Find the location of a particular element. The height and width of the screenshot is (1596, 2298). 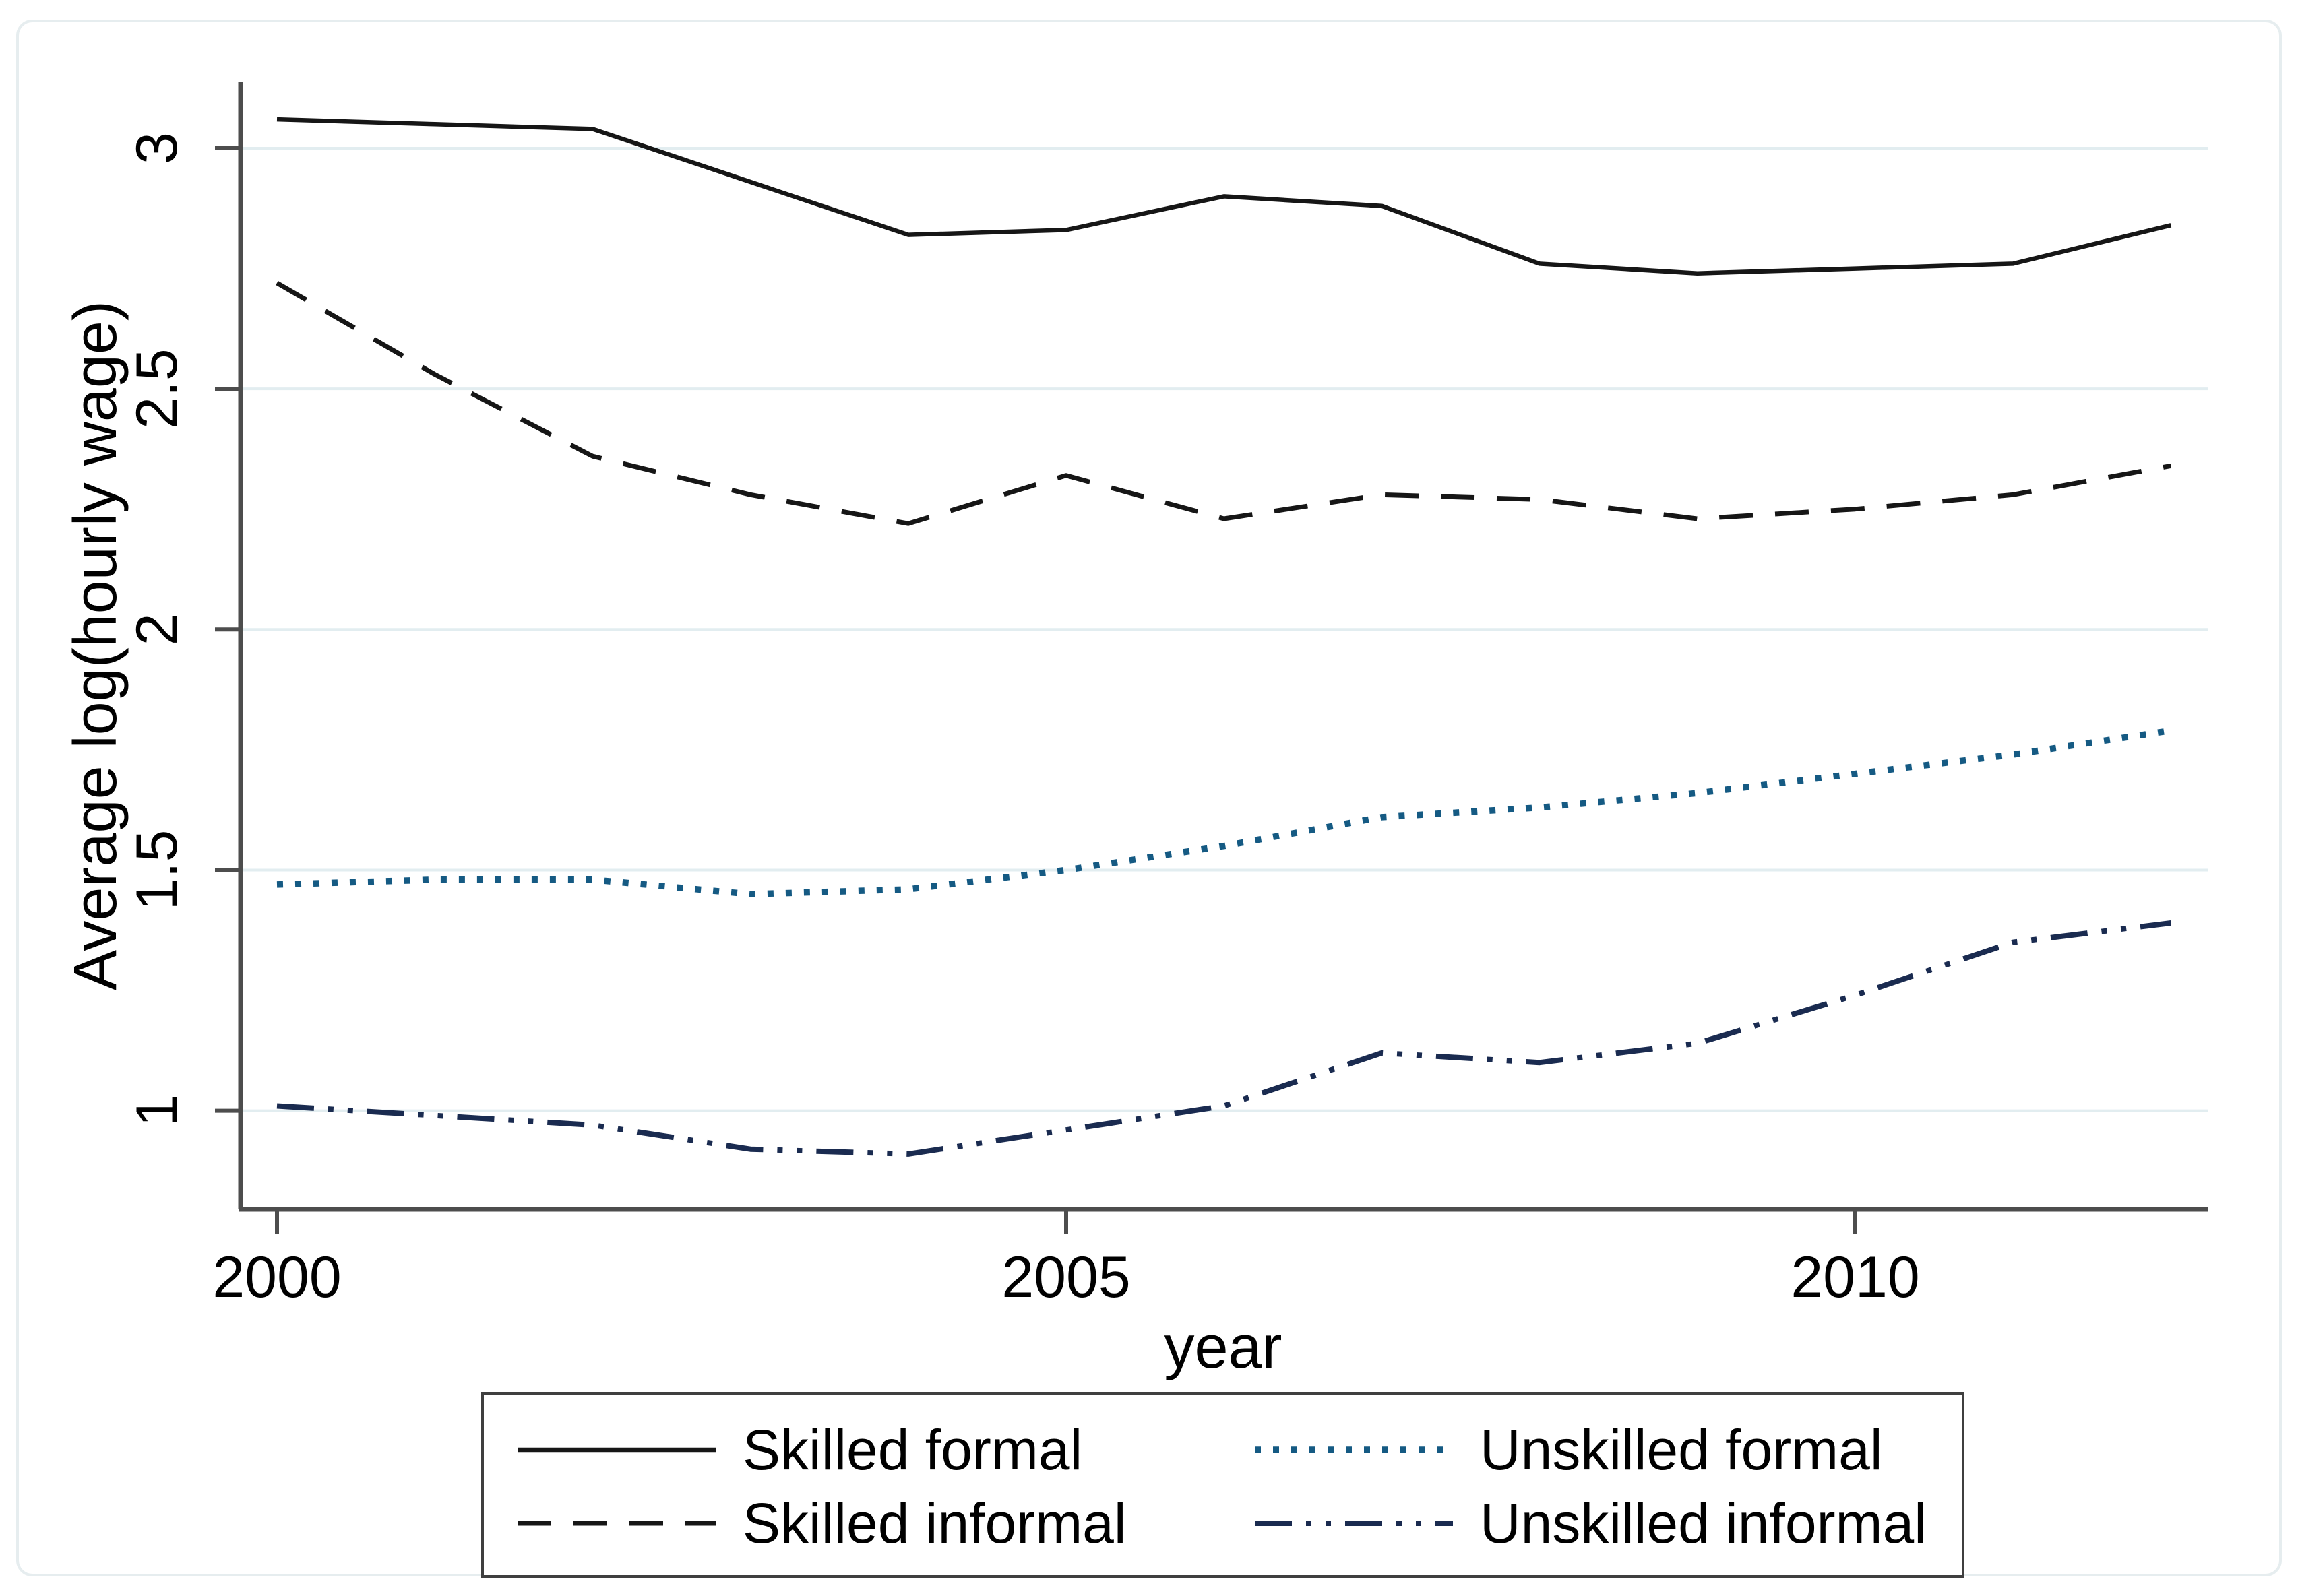

legend-entry-skilled-formal: Skilled formal is located at coordinates (800, 1449).